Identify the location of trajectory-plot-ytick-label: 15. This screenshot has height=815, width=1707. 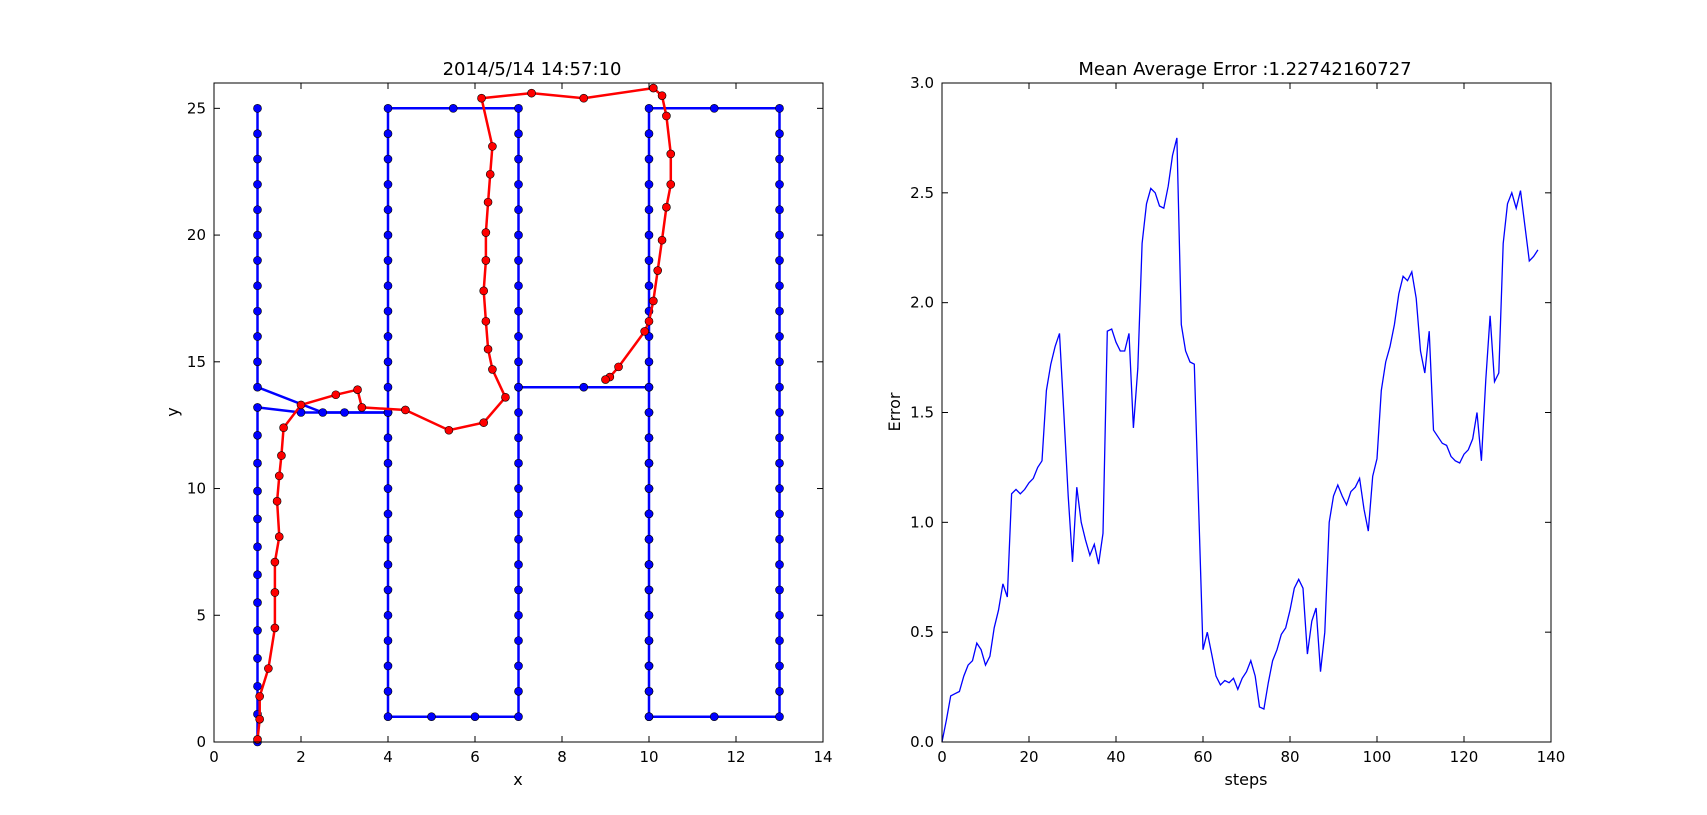
(196, 362).